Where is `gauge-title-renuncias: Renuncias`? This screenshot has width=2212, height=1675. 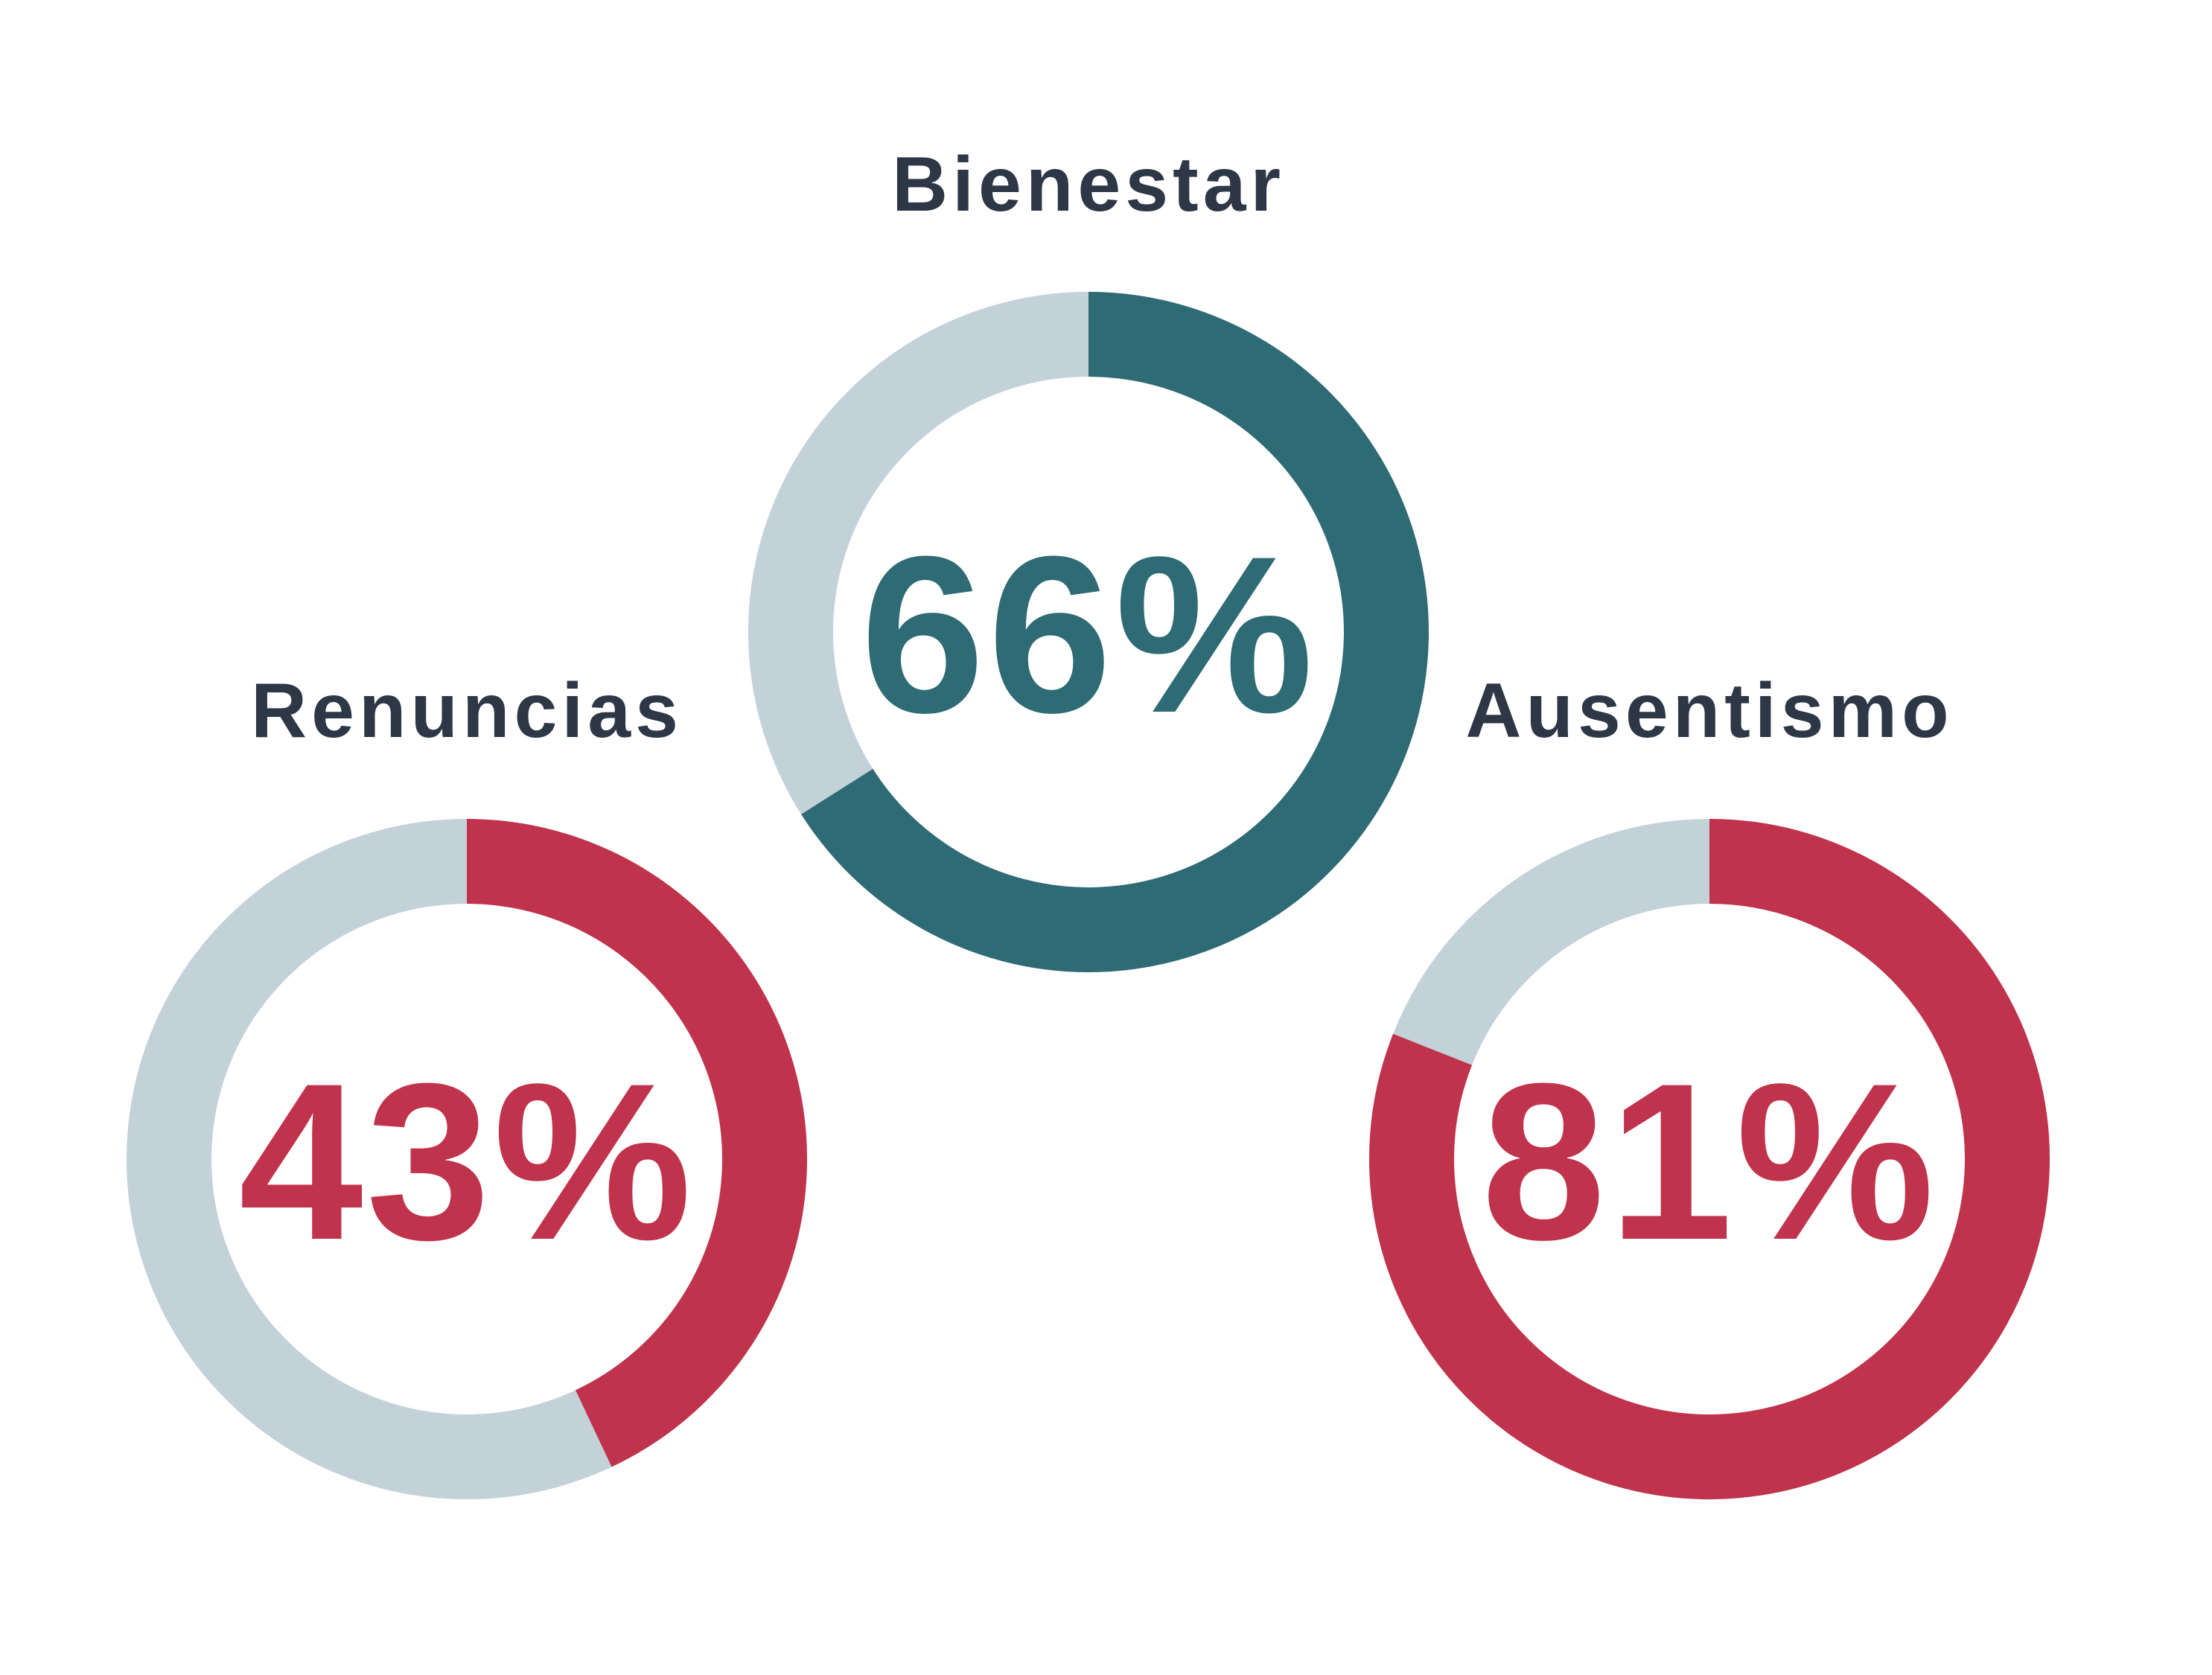
gauge-title-renuncias: Renuncias is located at coordinates (467, 711).